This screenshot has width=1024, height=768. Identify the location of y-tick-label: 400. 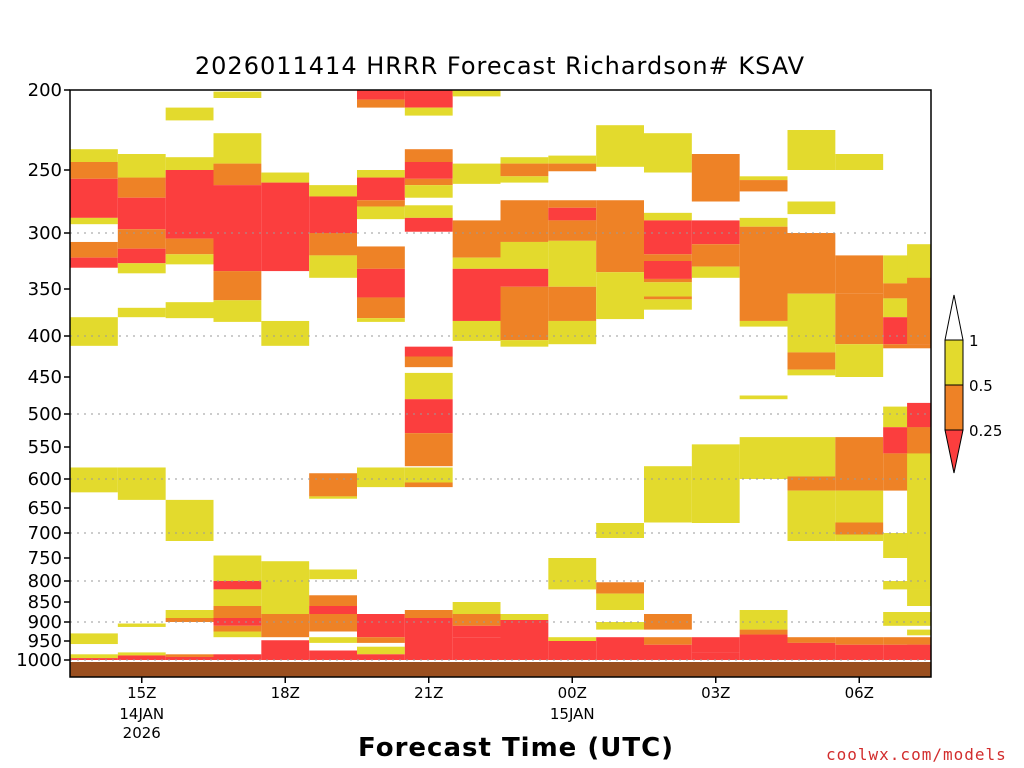
(45, 336).